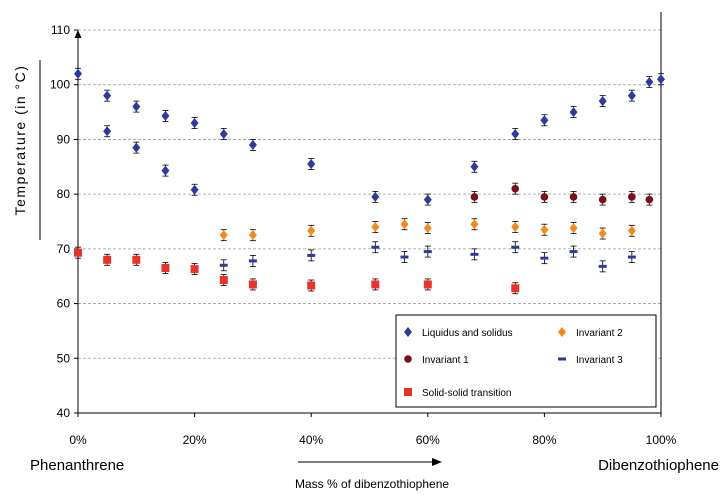 The height and width of the screenshot is (495, 723). I want to click on legend-entry-liquidus-and-solidus: Liquidus and solidus, so click(458, 333).